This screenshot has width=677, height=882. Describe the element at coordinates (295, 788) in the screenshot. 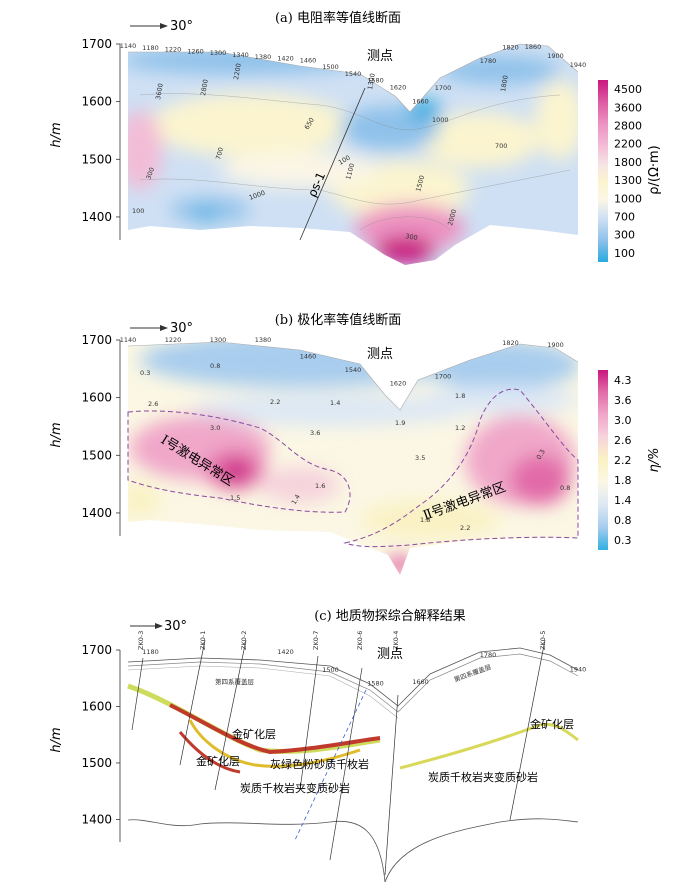

I see `rock-label-2: 炭质千枚岩夹变质砂岩` at that location.